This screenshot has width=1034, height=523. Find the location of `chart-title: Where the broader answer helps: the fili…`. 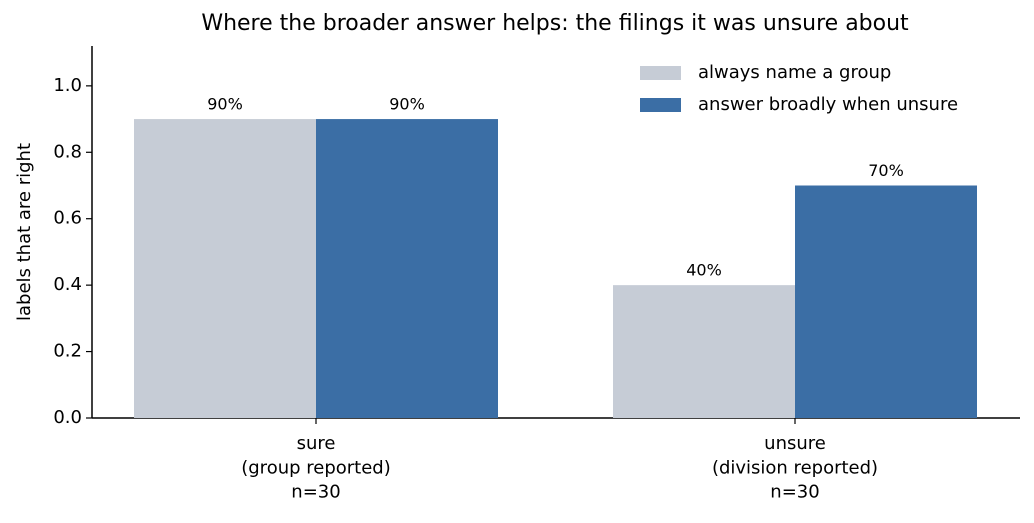

chart-title: Where the broader answer helps: the fili… is located at coordinates (555, 23).